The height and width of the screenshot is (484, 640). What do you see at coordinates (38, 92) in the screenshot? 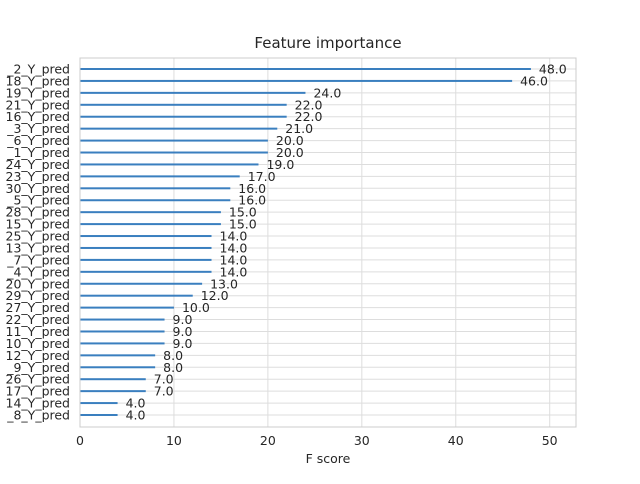
I see `y-tick-label: 19_Y_pred` at bounding box center [38, 92].